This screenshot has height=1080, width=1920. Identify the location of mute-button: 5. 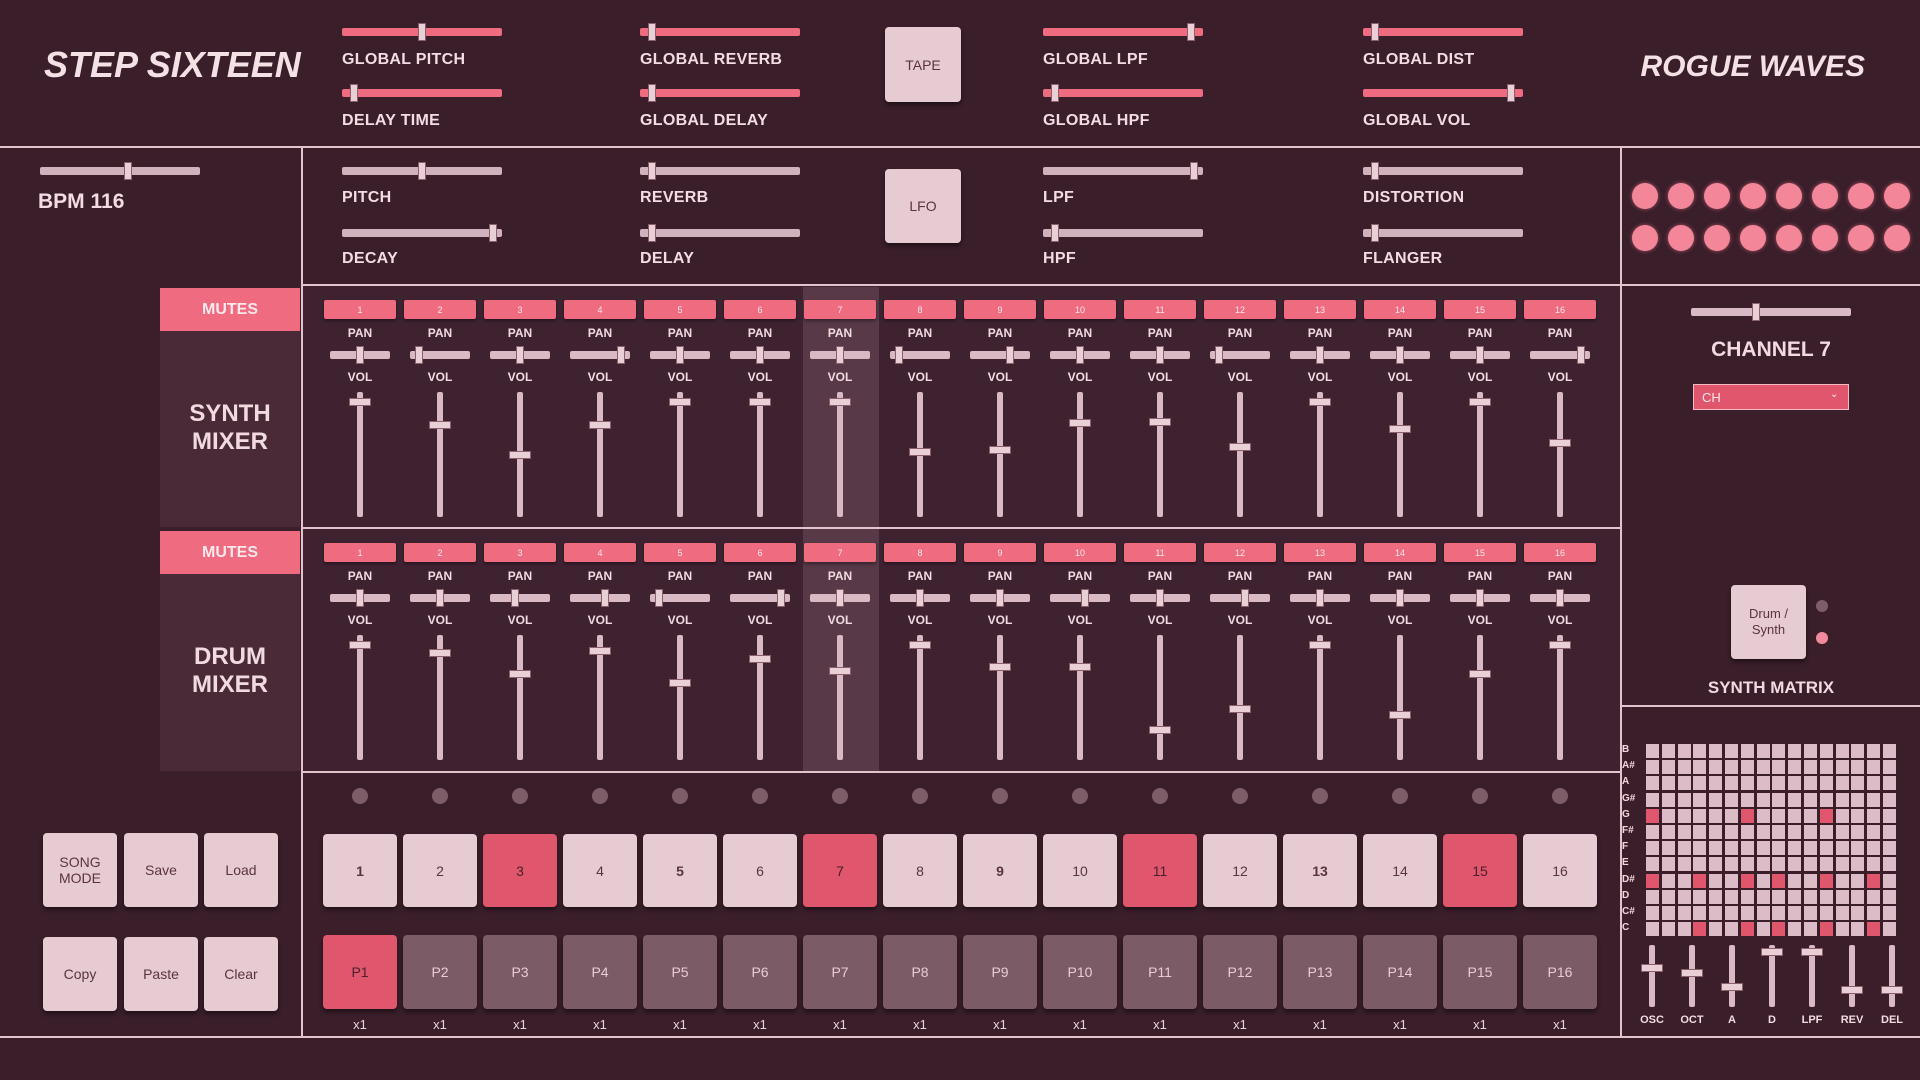
(680, 309).